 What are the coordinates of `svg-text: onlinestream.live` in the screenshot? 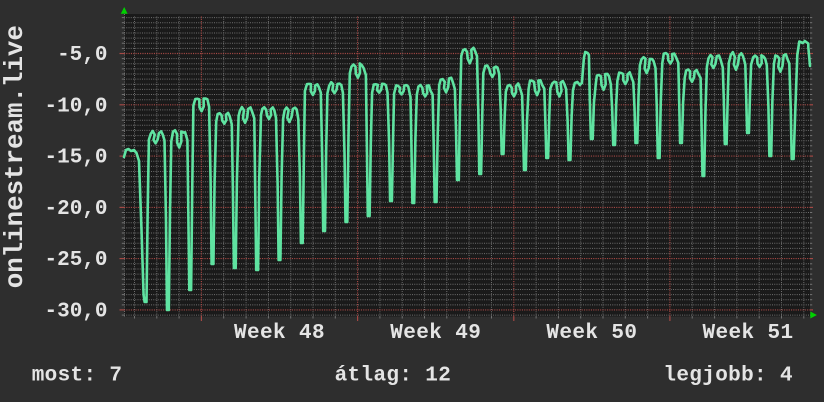 It's located at (15, 156).